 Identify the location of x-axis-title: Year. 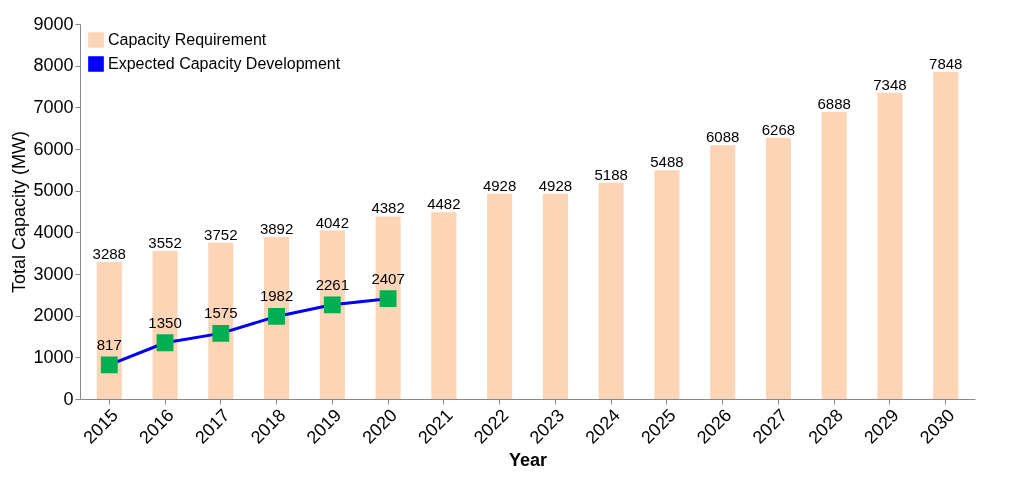
(528, 459).